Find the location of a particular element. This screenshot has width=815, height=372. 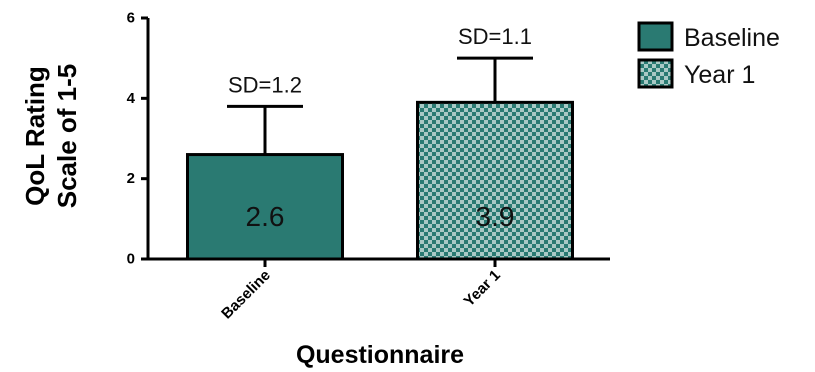

y-axis-title-line-2: Scale of 1-5 is located at coordinates (67, 136).